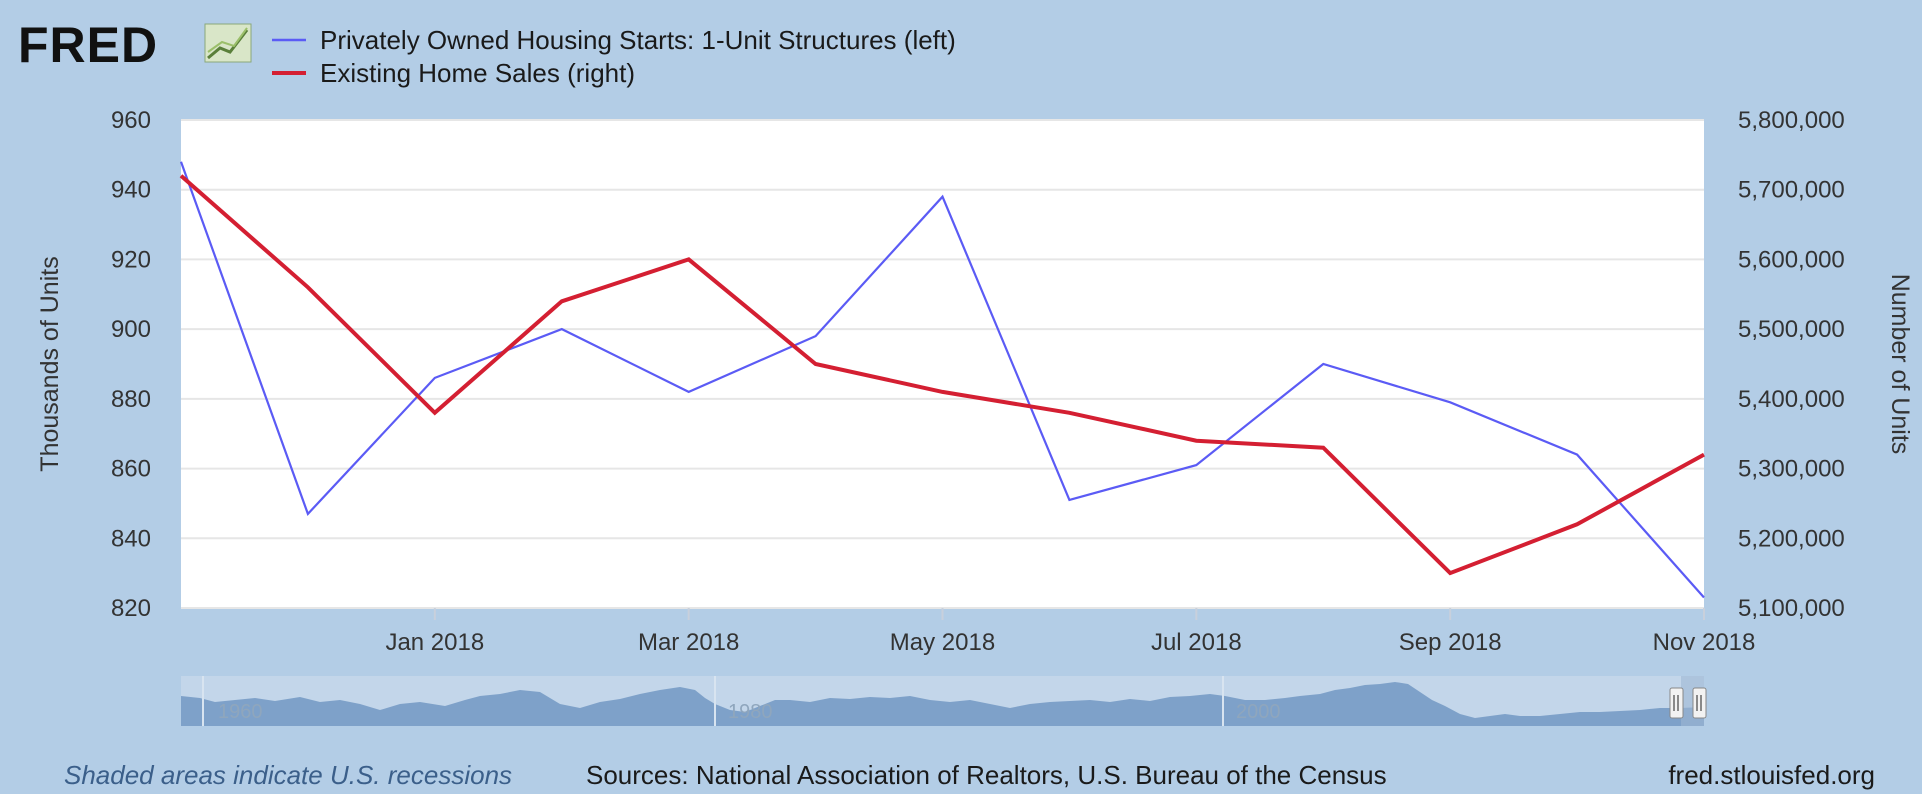 The height and width of the screenshot is (794, 1922). I want to click on range-navigator: 1960 1980 2000, so click(944, 701).